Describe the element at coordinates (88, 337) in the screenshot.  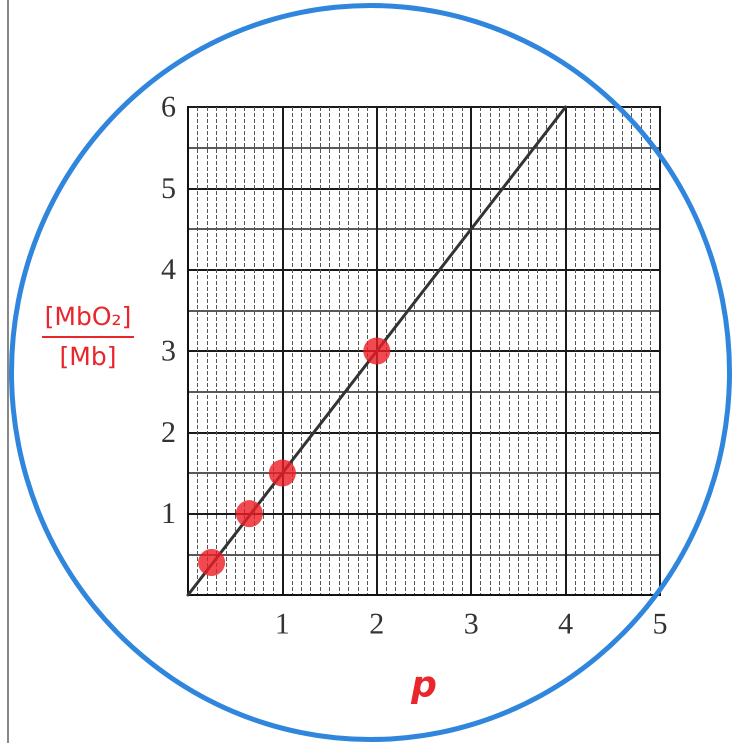
I see `y-axis-title: [MbO₂] [Mb]` at that location.